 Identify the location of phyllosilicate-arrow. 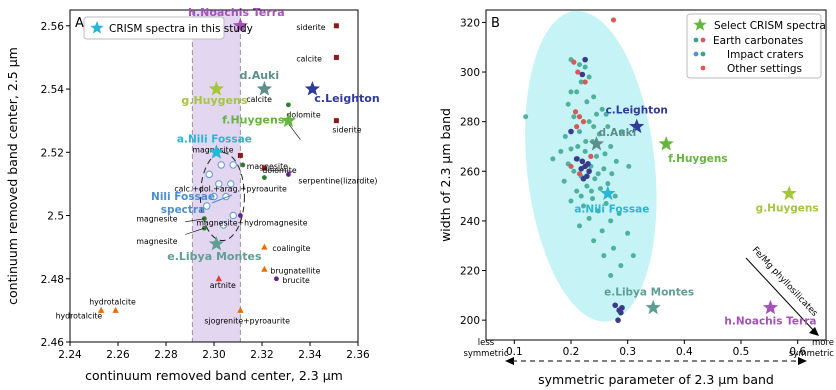
(780, 295).